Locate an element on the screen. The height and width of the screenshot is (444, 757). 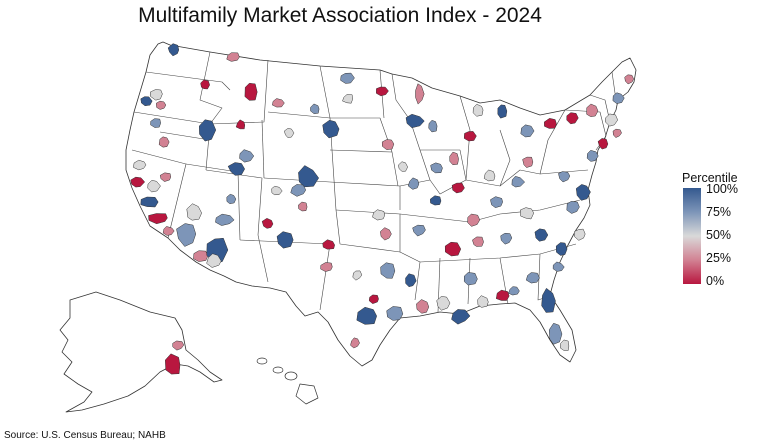
legend-tick-75: 75% is located at coordinates (719, 212).